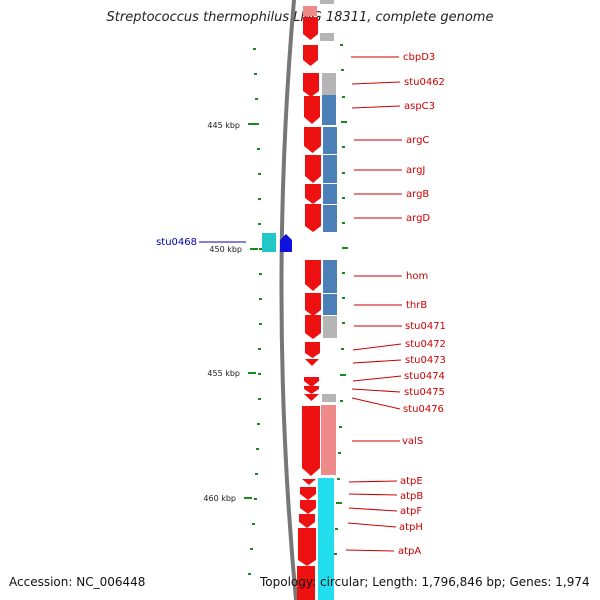 This screenshot has height=600, width=600. I want to click on gene-label: stu0476, so click(423, 409).